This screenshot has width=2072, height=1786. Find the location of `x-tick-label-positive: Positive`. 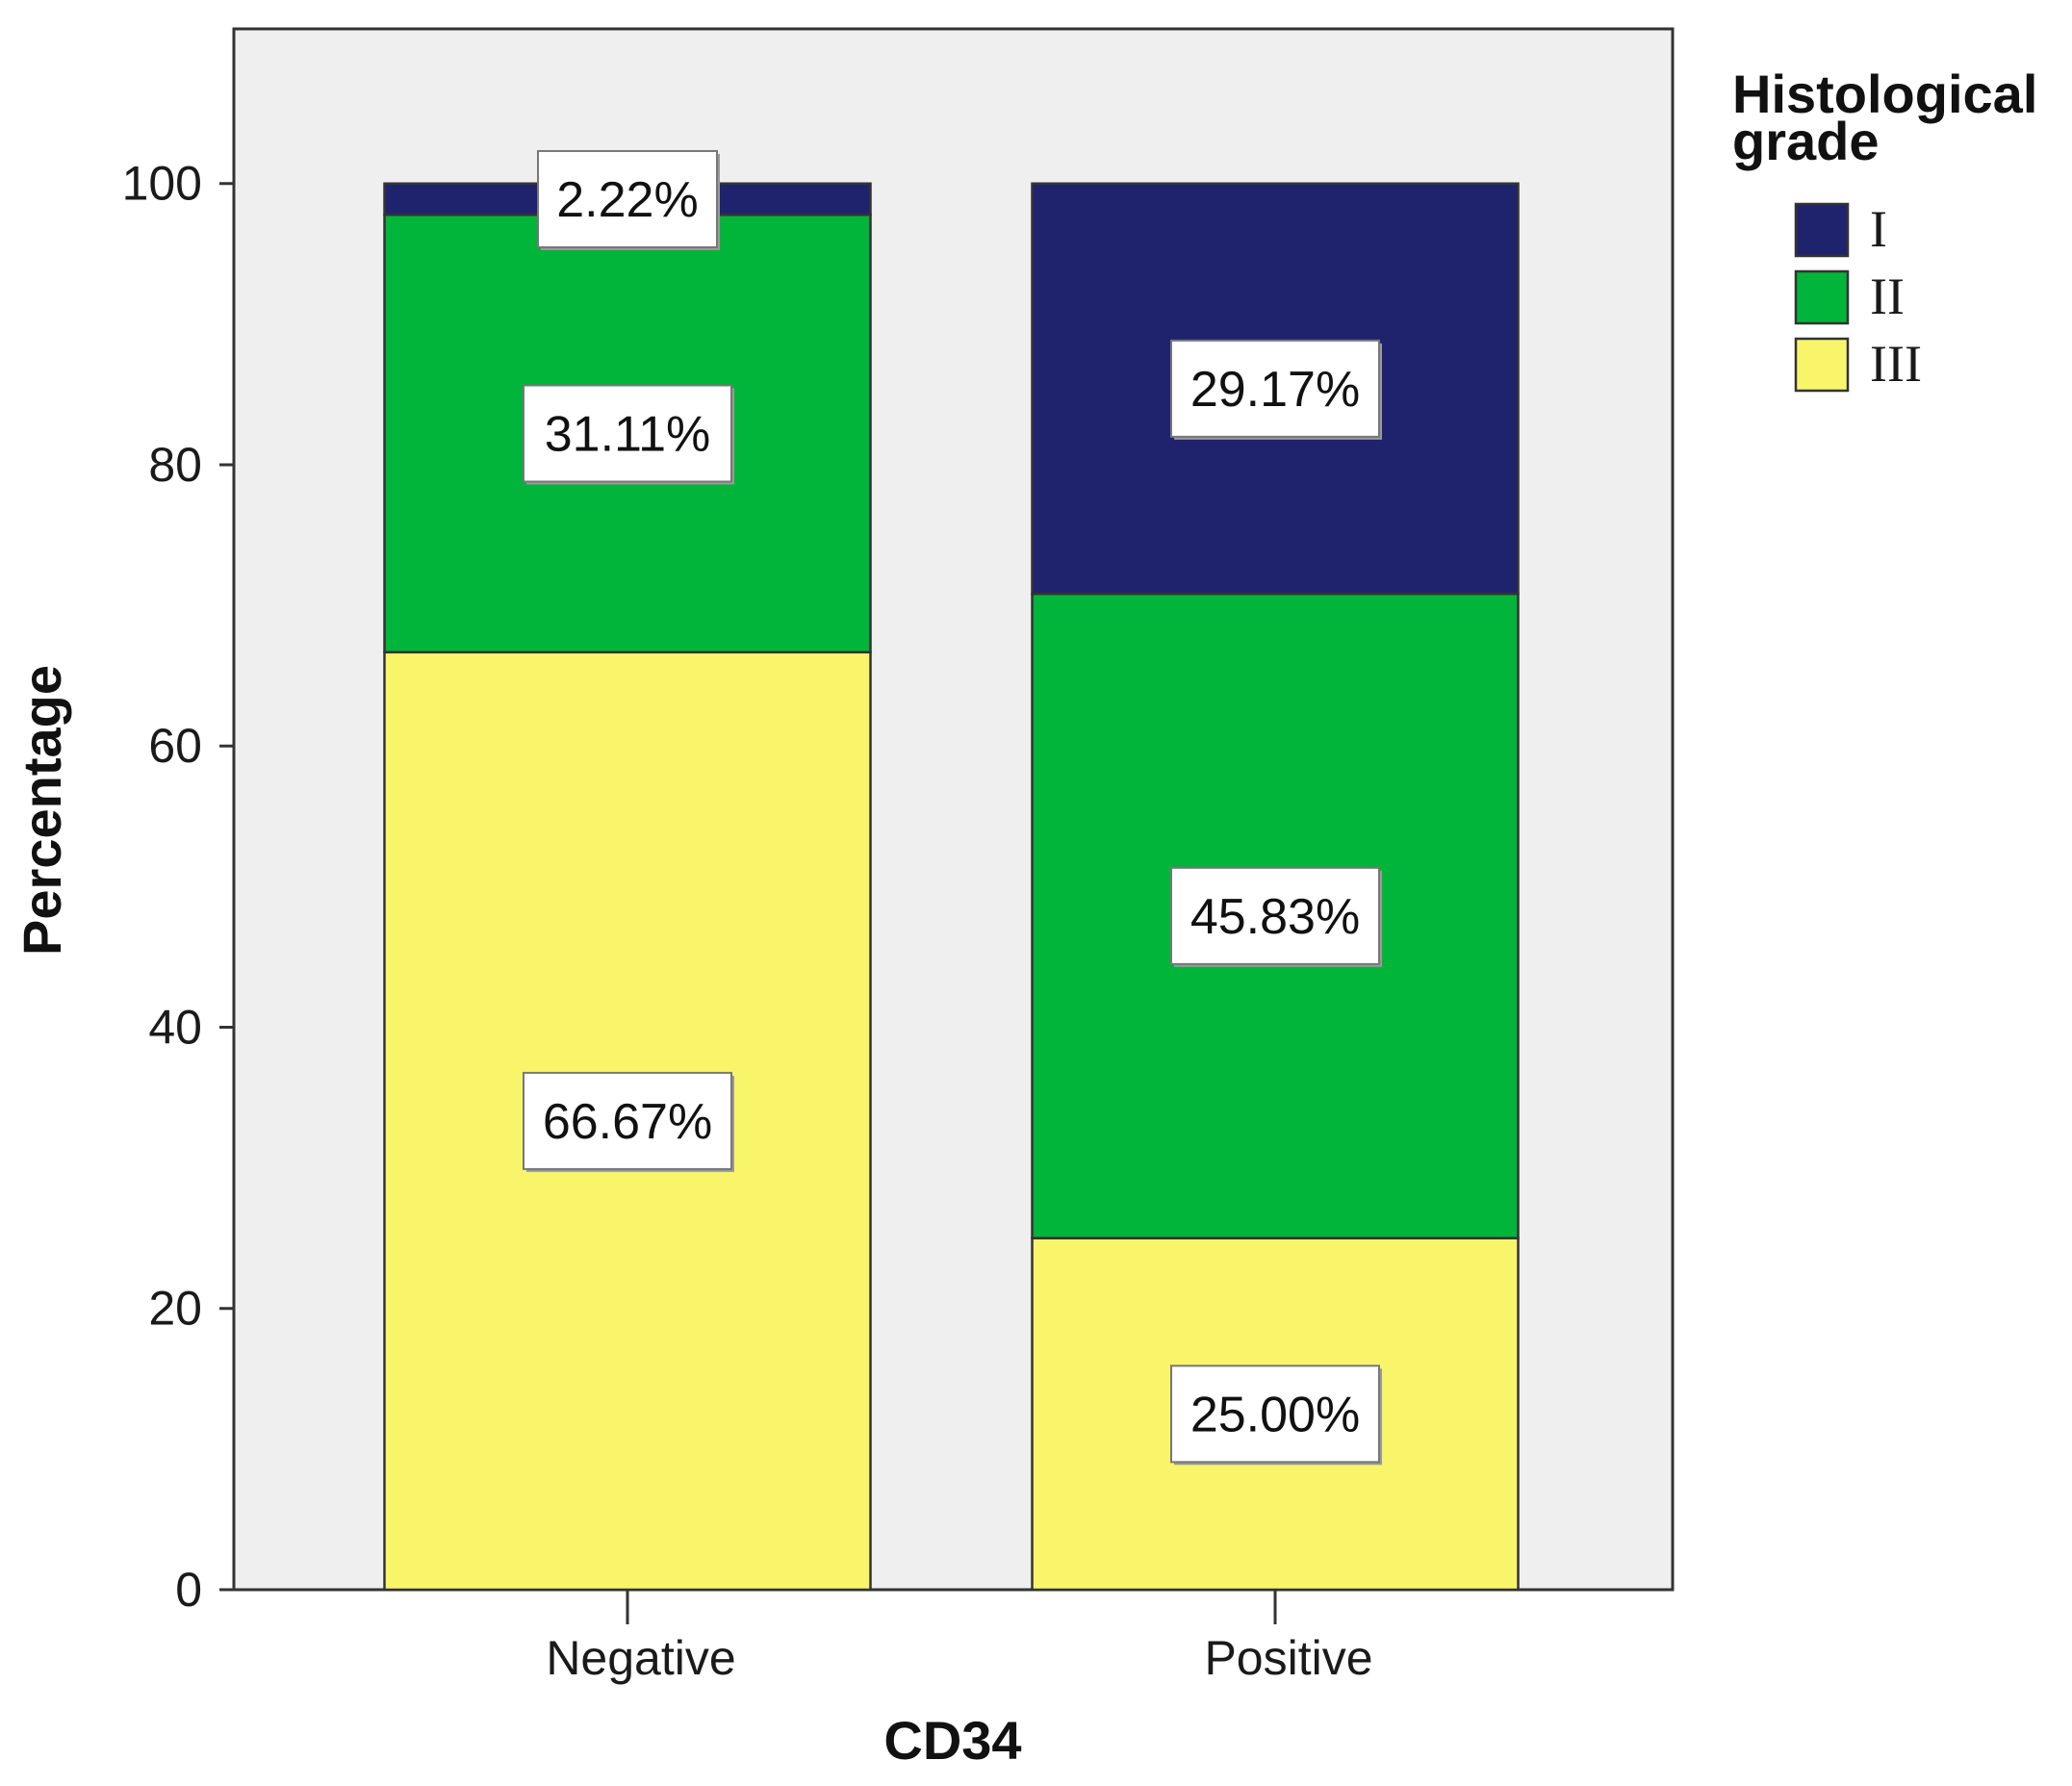

x-tick-label-positive: Positive is located at coordinates (1288, 1658).